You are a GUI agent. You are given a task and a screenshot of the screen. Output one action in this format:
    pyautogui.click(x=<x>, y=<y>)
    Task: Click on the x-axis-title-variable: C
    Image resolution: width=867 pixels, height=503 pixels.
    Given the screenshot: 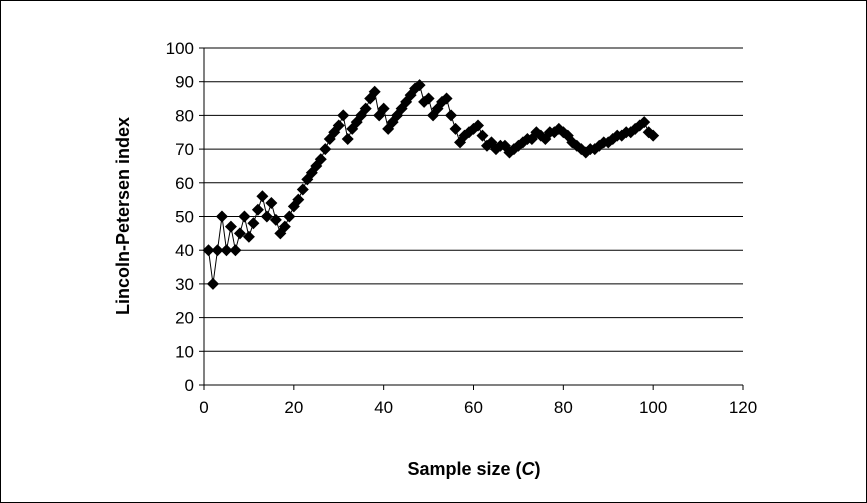 What is the action you would take?
    pyautogui.click(x=529, y=469)
    